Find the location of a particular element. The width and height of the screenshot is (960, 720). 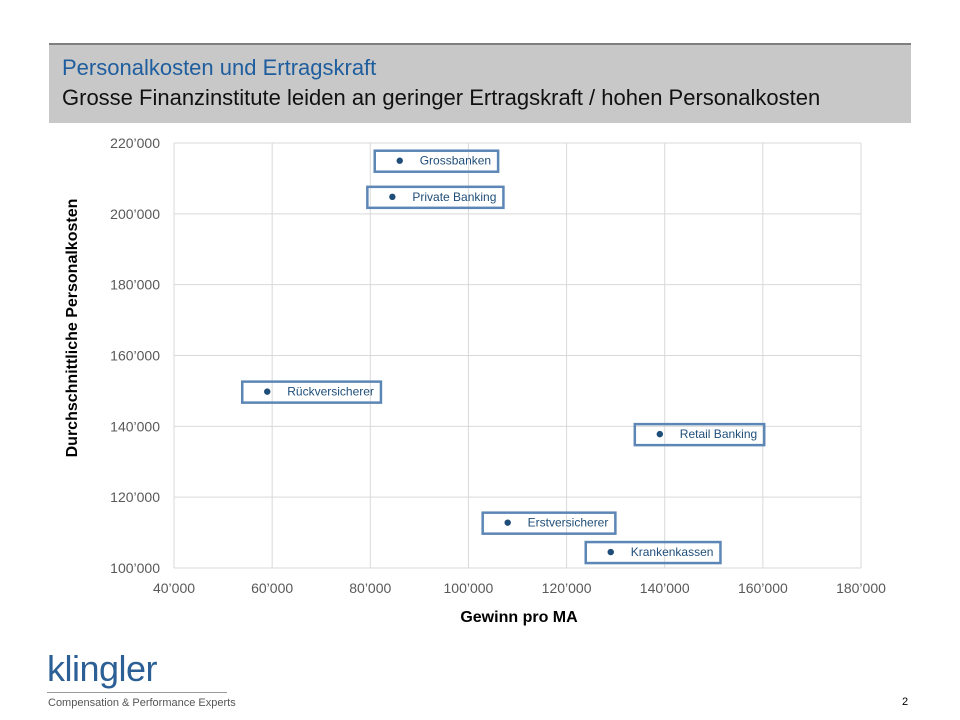

x-tick-label: 120’000 is located at coordinates (567, 588).